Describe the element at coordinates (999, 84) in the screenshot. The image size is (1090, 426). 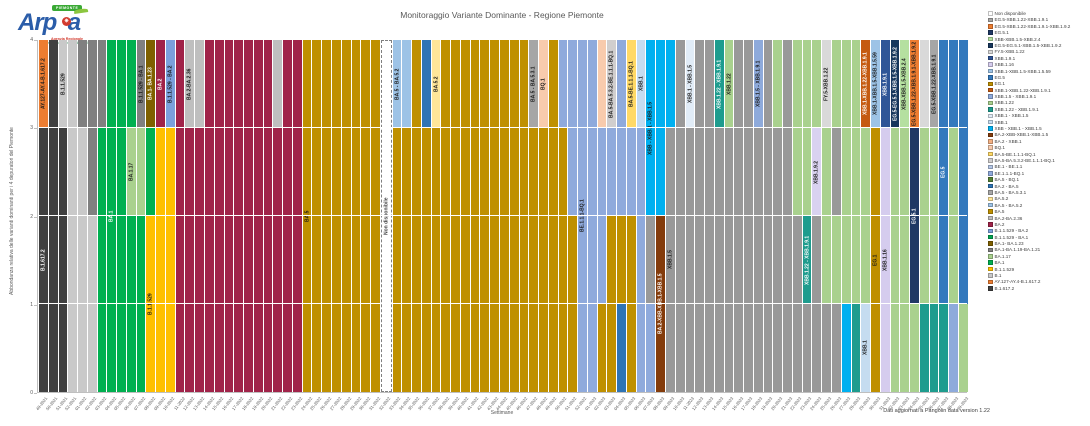
I see `legend-label: EG.1` at that location.